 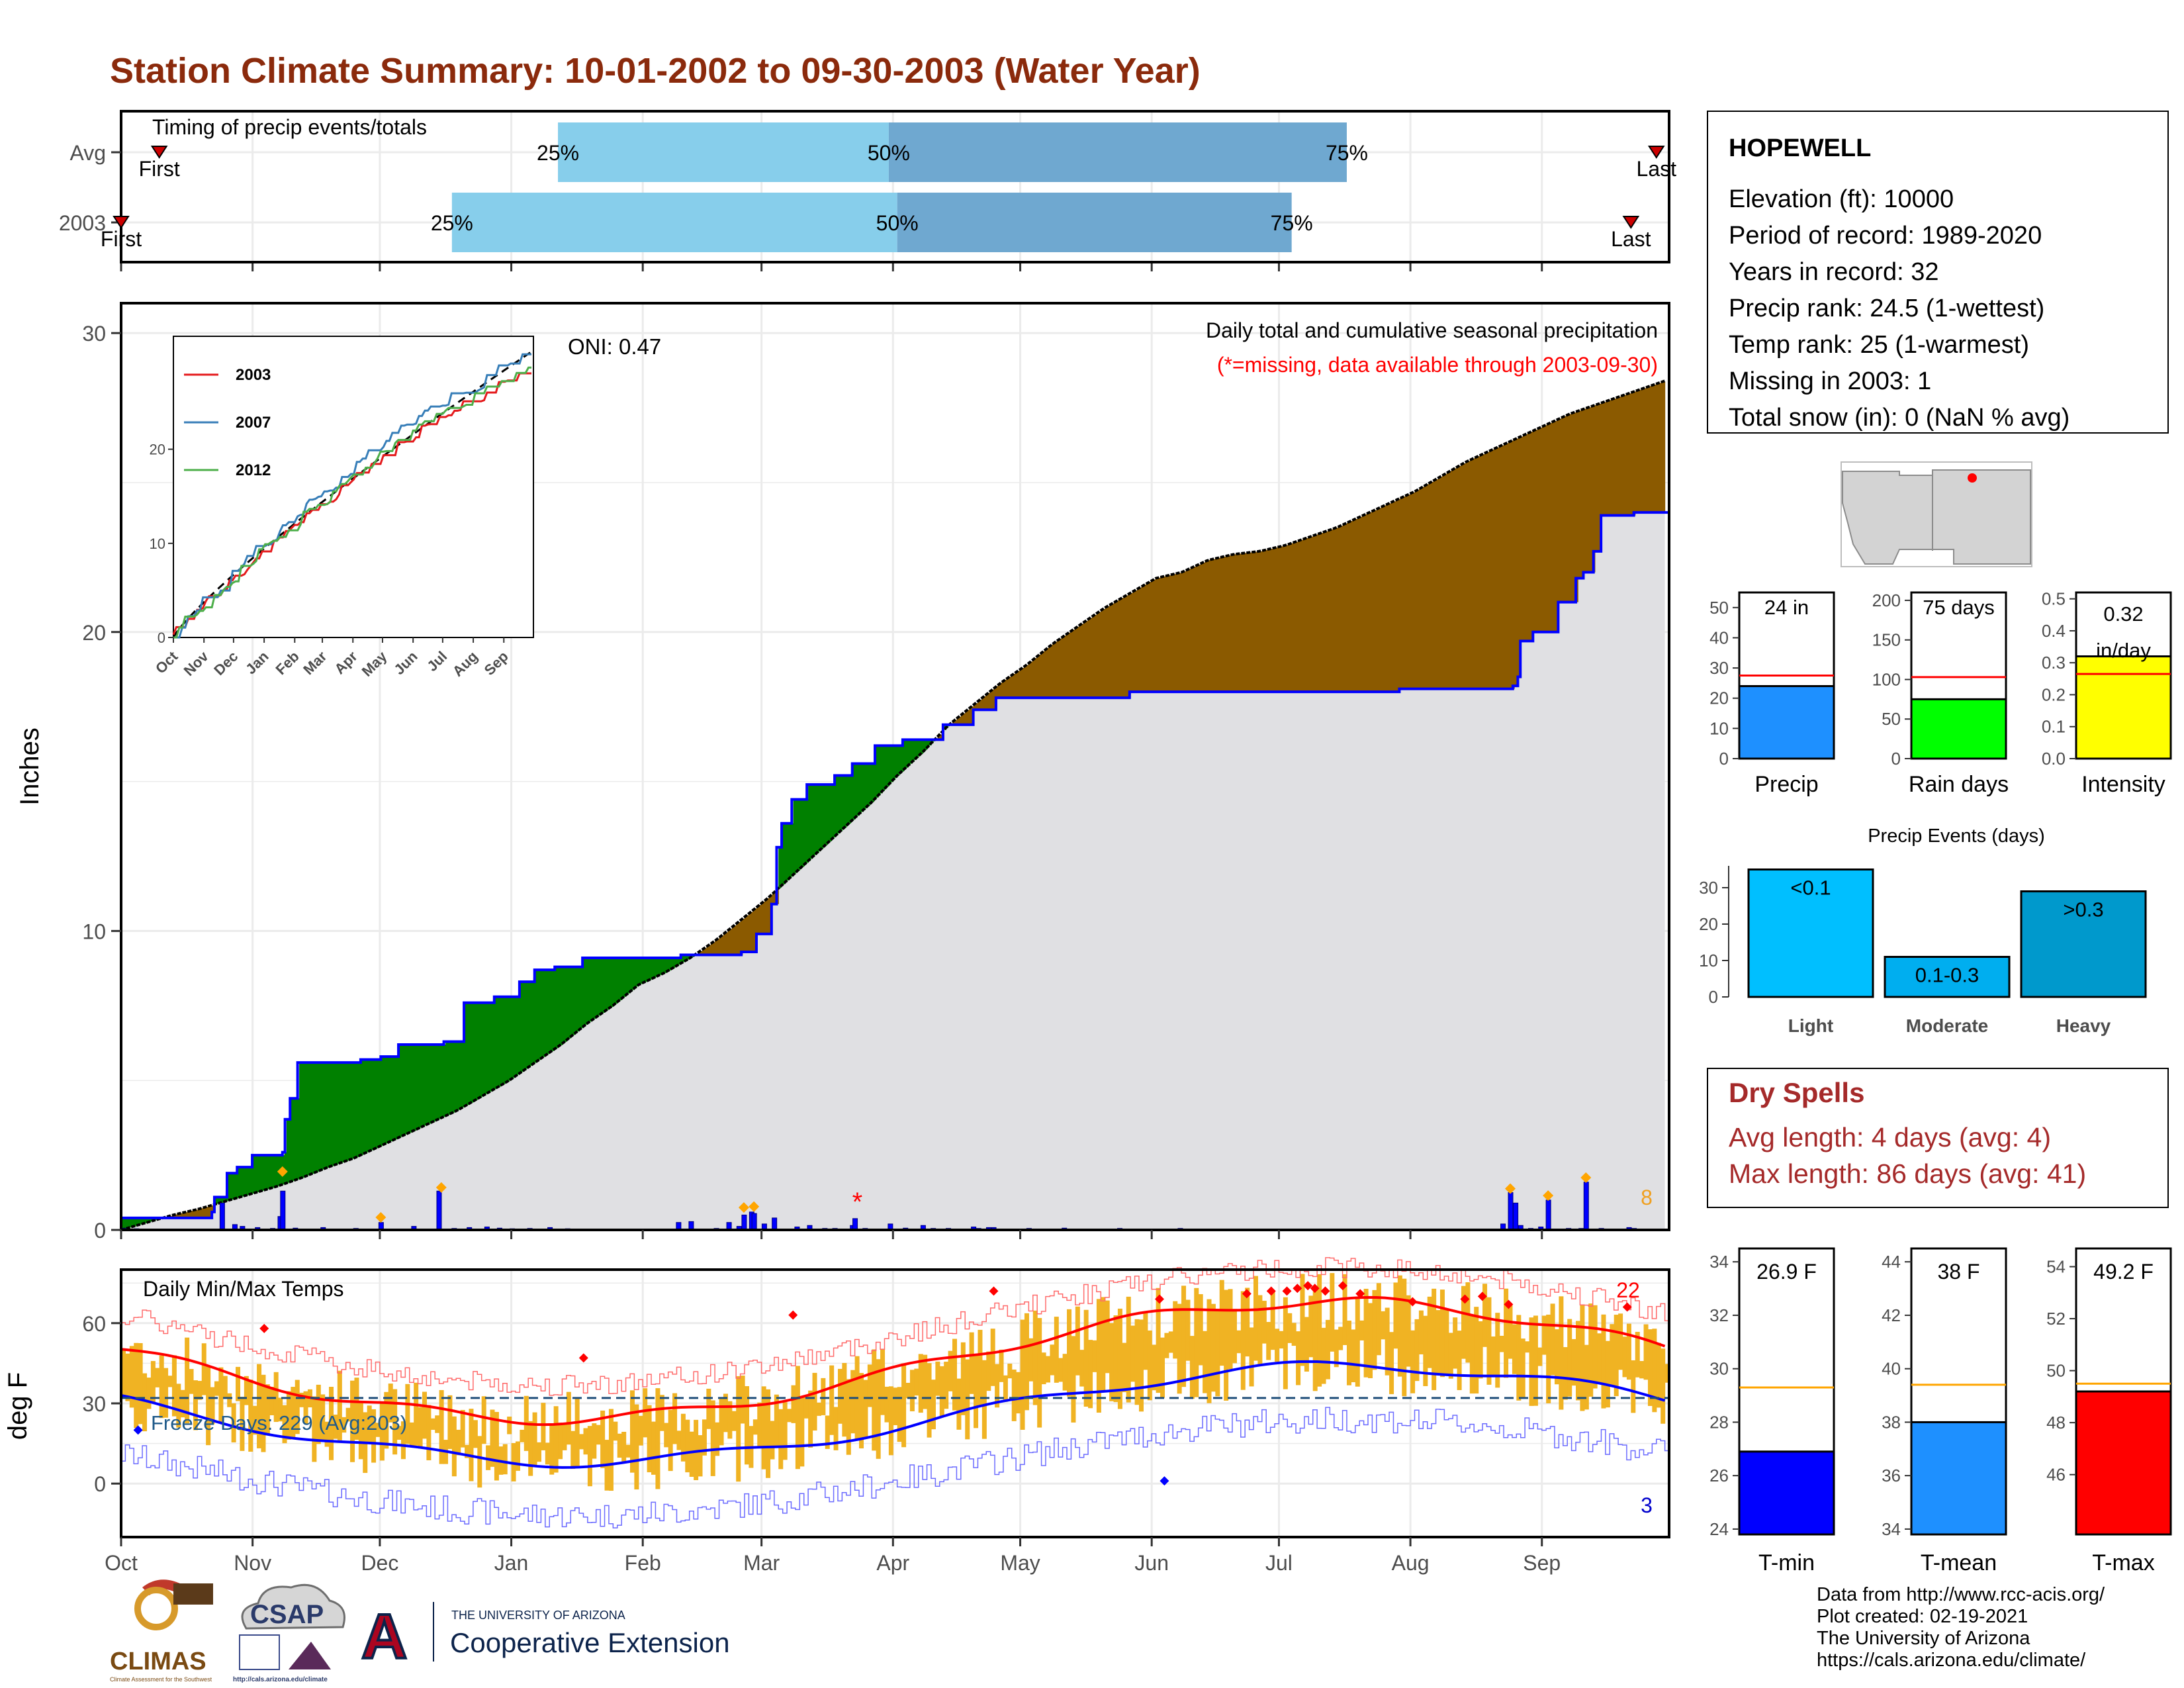 What do you see at coordinates (1834, 272) in the screenshot?
I see `station-info-line: Years in record: 32` at bounding box center [1834, 272].